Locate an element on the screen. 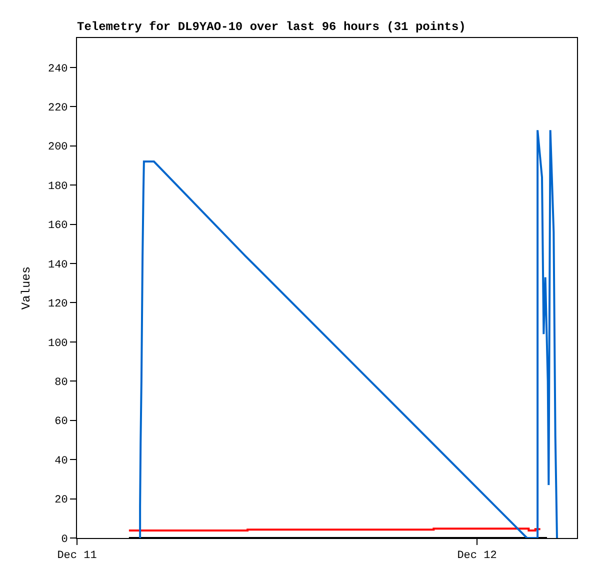  y-tick-label: 40 is located at coordinates (61, 461).